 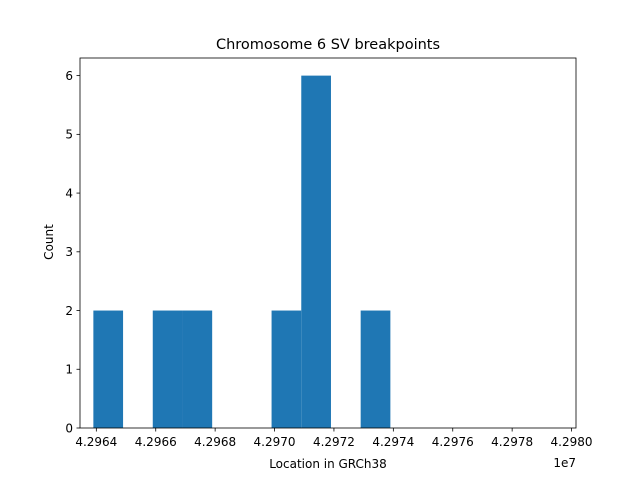 I want to click on x-tick-label-4: 4.2972, so click(x=334, y=442).